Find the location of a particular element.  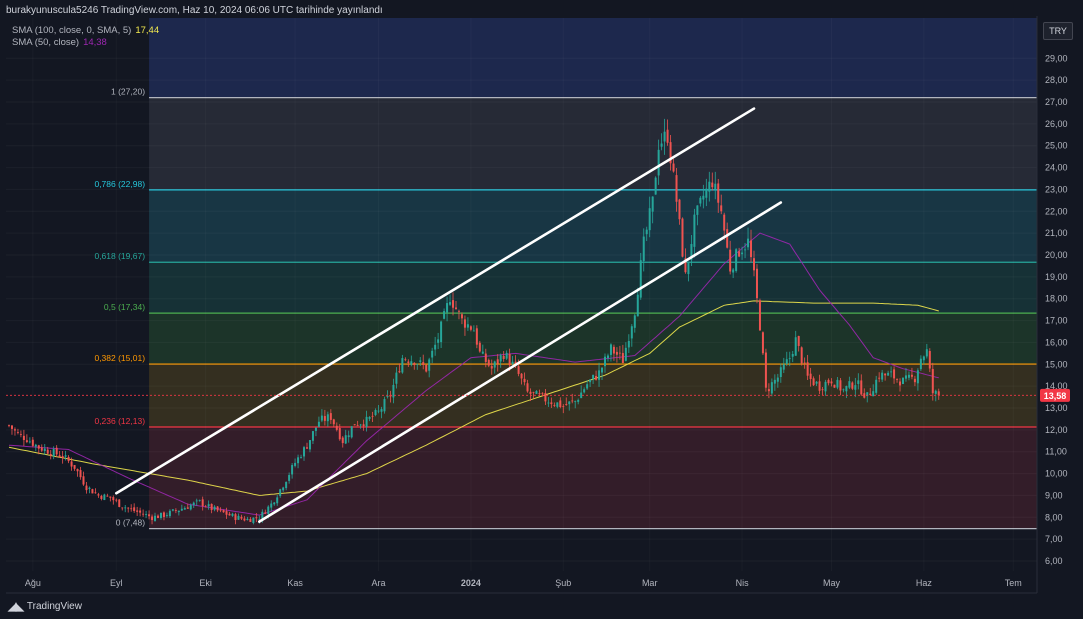

tradingview-brand: ◢◣ TradingView is located at coordinates (45, 606).